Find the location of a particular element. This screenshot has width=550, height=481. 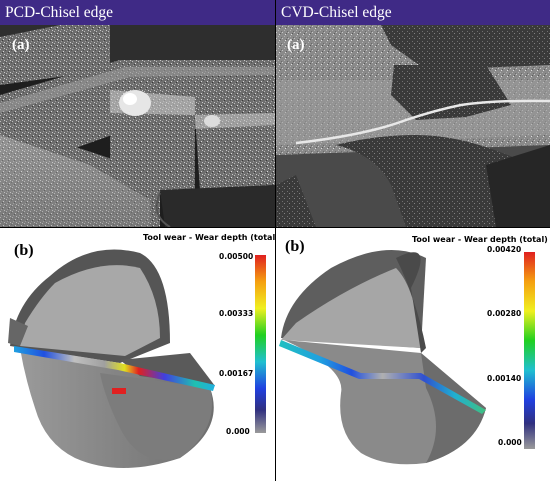

pcd-colorbar-tick-2: 0.00333 is located at coordinates (236, 313).